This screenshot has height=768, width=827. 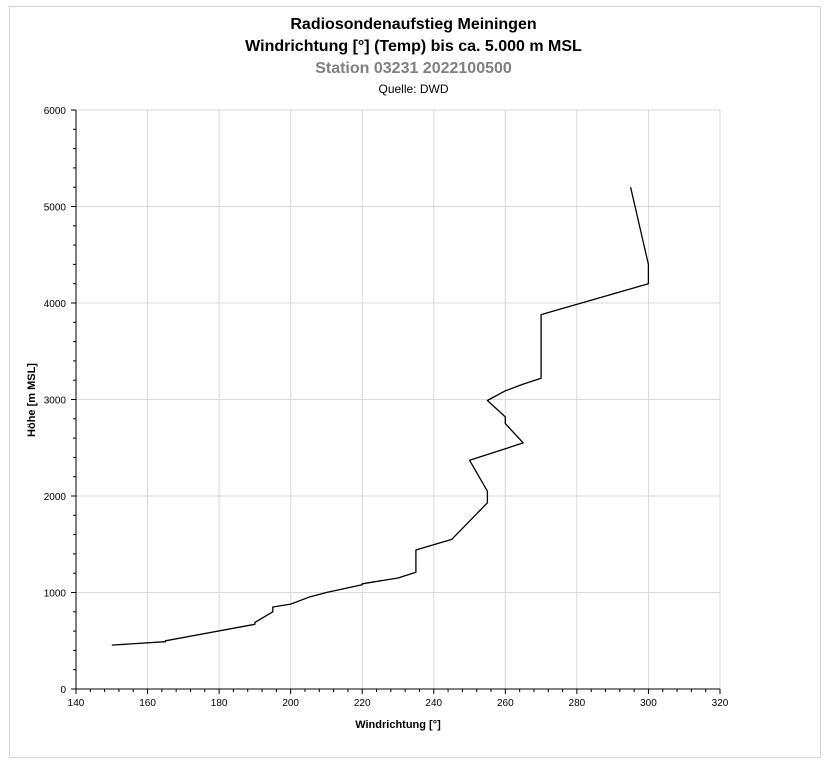 I want to click on x-tick-label: 140, so click(x=76, y=703).